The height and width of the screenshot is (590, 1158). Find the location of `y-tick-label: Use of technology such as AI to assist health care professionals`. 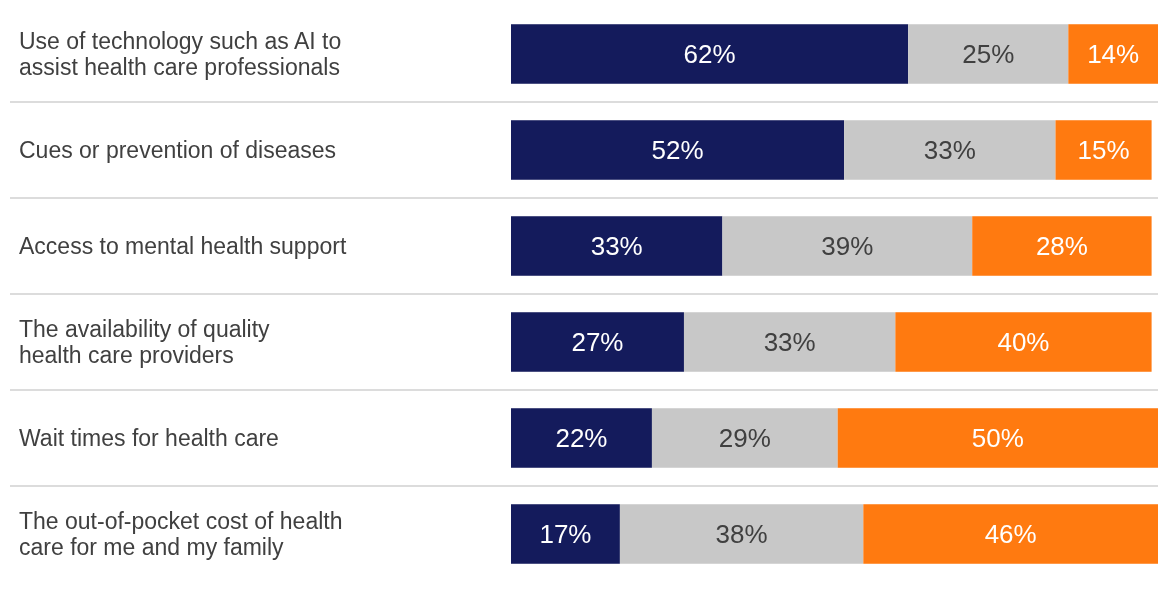

y-tick-label: Use of technology such as AI to assist health care professionals is located at coordinates (180, 54).